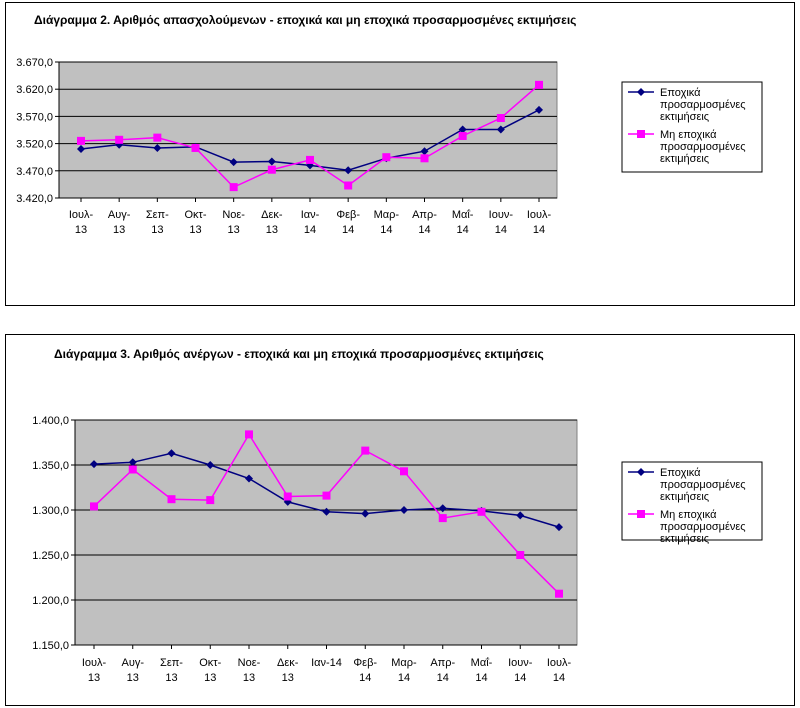 The height and width of the screenshot is (708, 800). What do you see at coordinates (34, 145) in the screenshot?
I see `y-tick-label: 3.520,0` at bounding box center [34, 145].